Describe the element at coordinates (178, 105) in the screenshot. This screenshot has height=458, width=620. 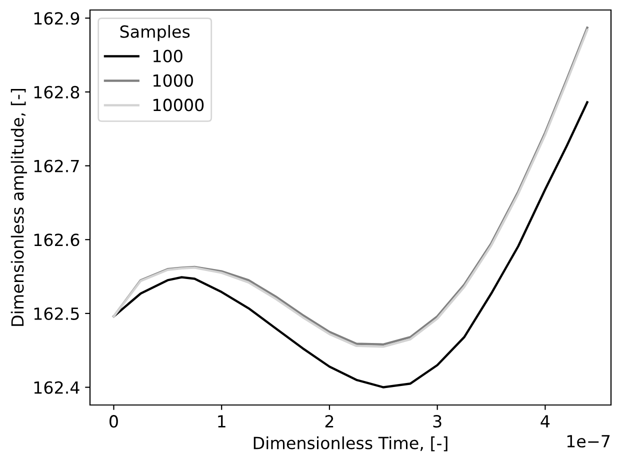
I see `legend-label: 10000` at that location.